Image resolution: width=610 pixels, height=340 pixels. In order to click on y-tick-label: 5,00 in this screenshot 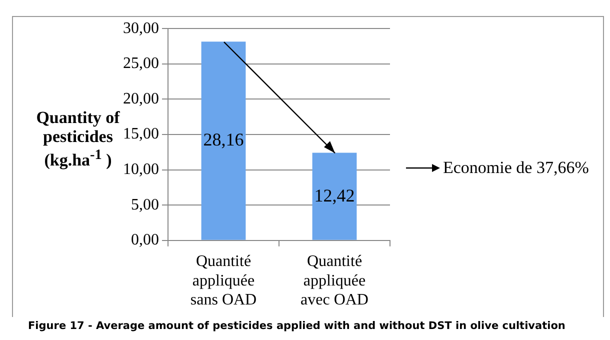, I will do `click(145, 205)`.